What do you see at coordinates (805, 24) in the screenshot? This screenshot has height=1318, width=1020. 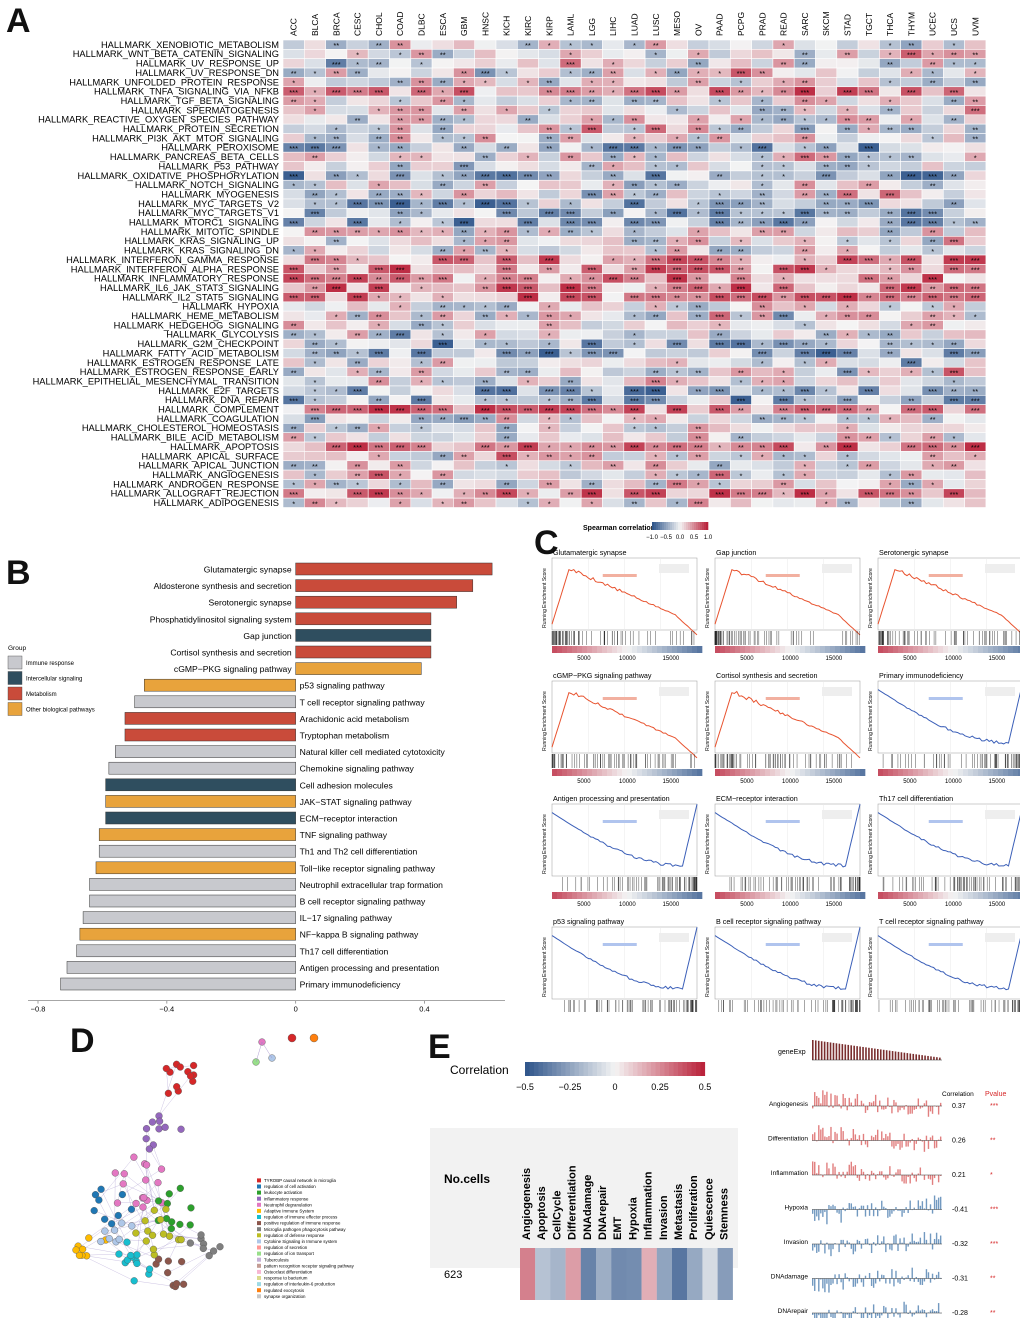 I see `heatmap-col-label: SARC` at bounding box center [805, 24].